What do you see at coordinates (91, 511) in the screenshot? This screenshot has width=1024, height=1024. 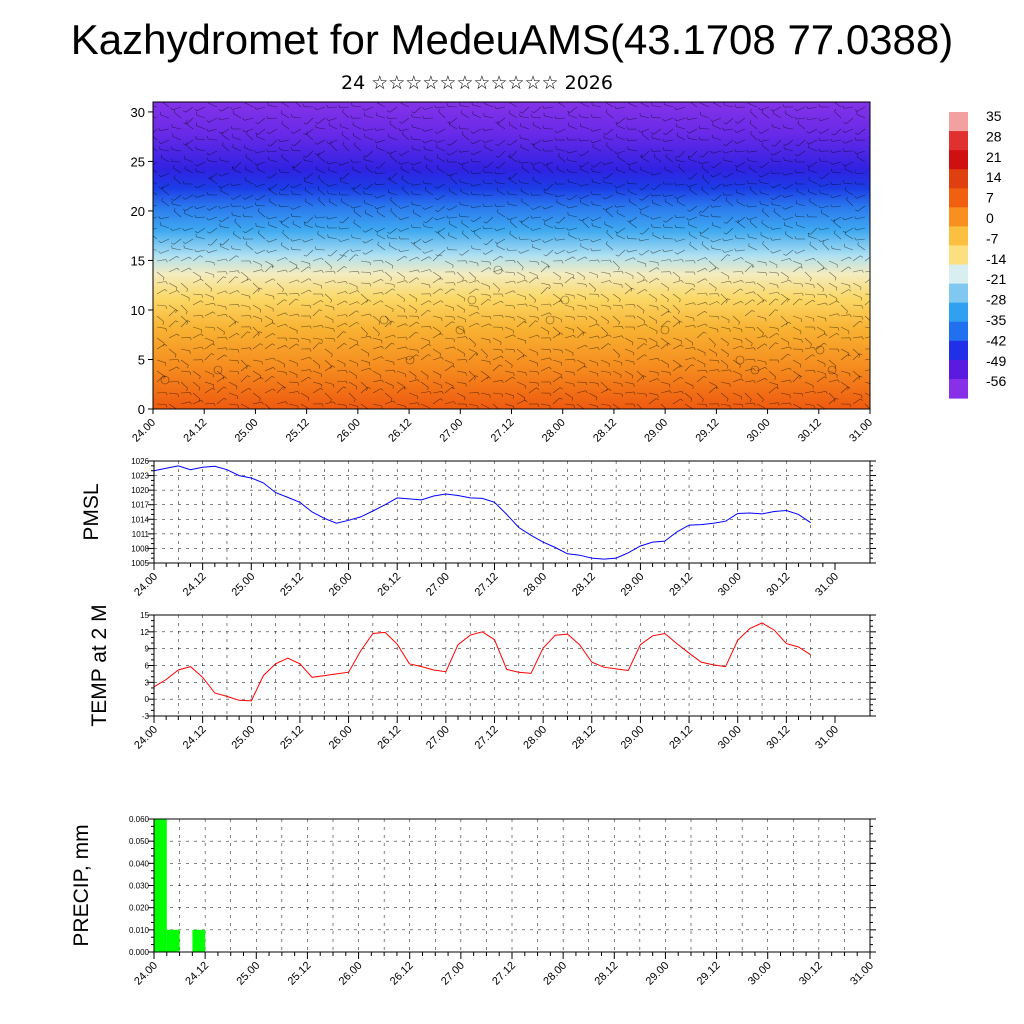 I see `y-axis-title: PMSL` at bounding box center [91, 511].